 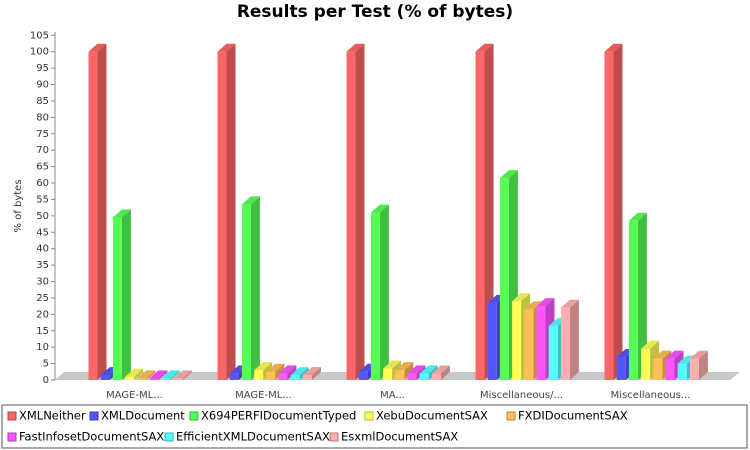 What do you see at coordinates (39, 35) in the screenshot?
I see `y-tick-label: 105` at bounding box center [39, 35].